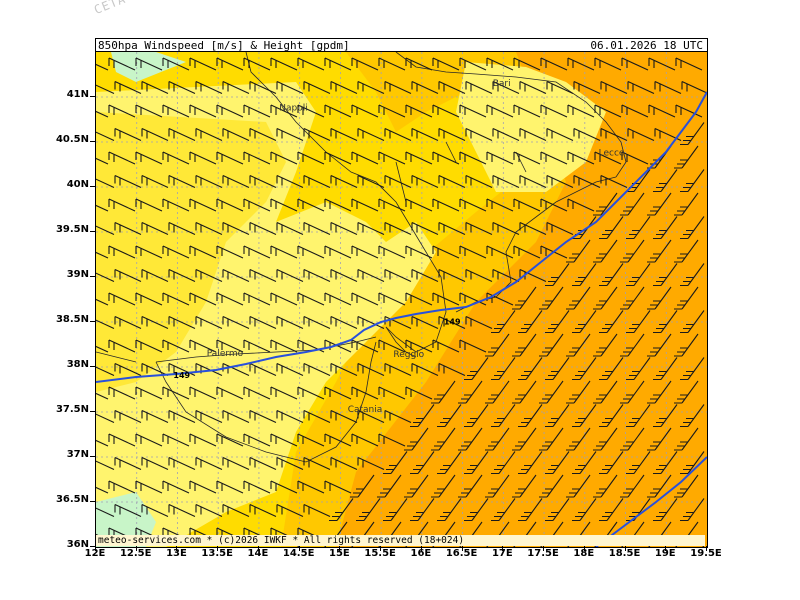 The width and height of the screenshot is (800, 600). Describe the element at coordinates (584, 553) in the screenshot. I see `lon-label: 18E` at that location.